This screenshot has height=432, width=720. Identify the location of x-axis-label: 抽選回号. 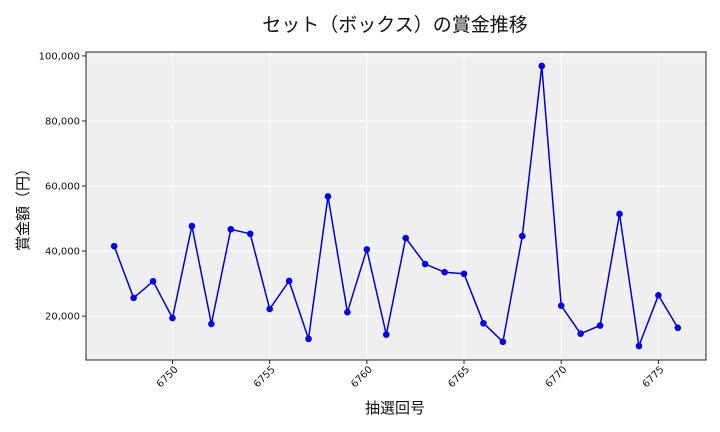
(395, 408).